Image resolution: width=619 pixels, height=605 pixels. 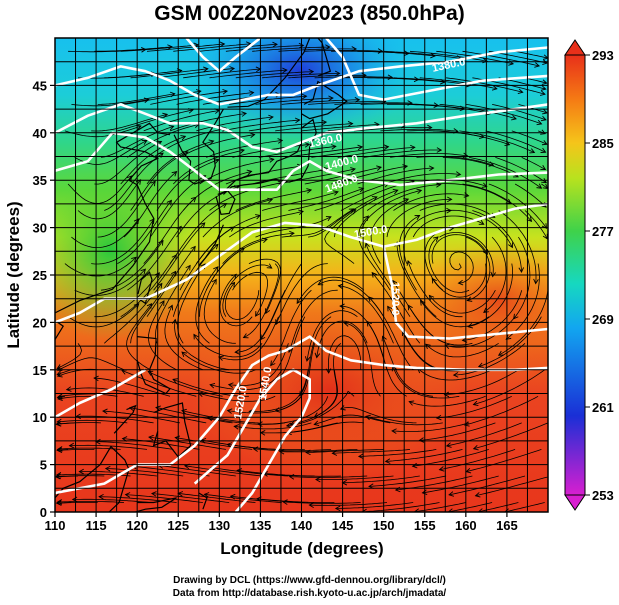 I want to click on x-tick-label: 115, so click(x=96, y=525).